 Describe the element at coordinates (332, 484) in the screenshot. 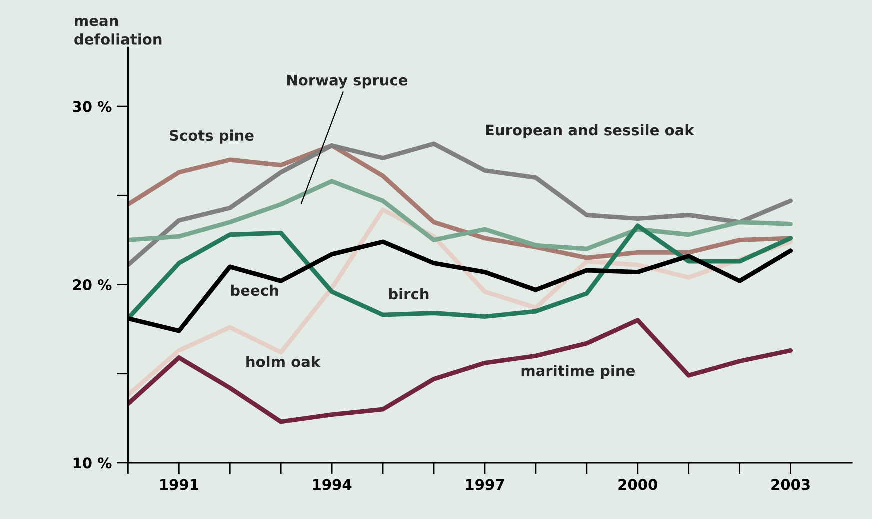

I see `x-tick-label: 1994` at that location.